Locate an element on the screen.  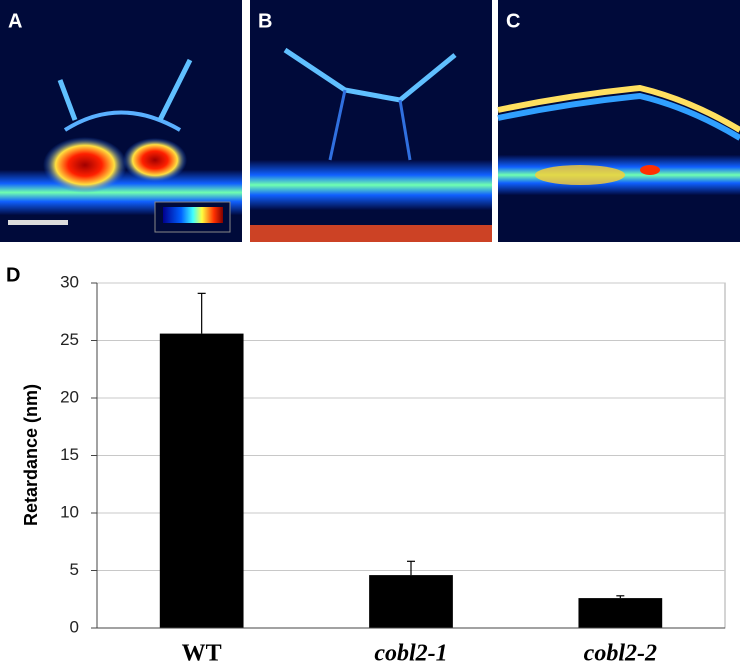
x-tick-label: cobl2-1 is located at coordinates (410, 654).